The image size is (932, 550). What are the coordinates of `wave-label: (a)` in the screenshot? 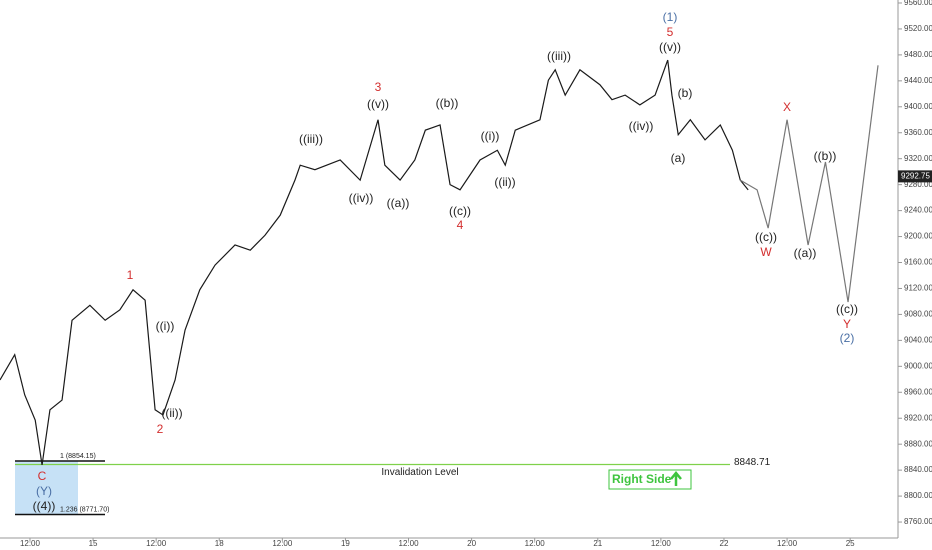 It's located at (678, 158).